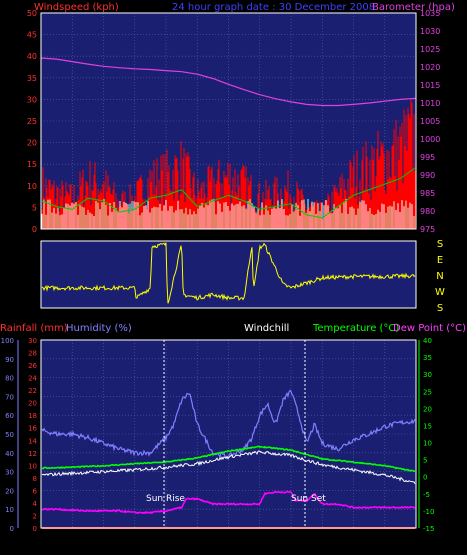 The image size is (467, 555). Describe the element at coordinates (273, 7) in the screenshot. I see `graph-title: 24 hour graph date : 30 December 2008` at that location.